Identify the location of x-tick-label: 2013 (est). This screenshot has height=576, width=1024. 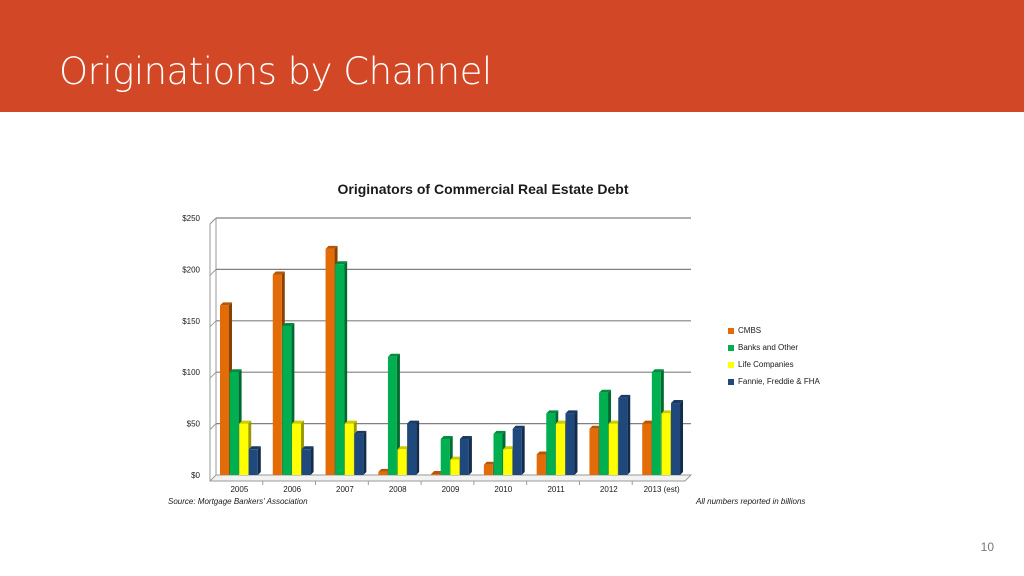
(662, 489).